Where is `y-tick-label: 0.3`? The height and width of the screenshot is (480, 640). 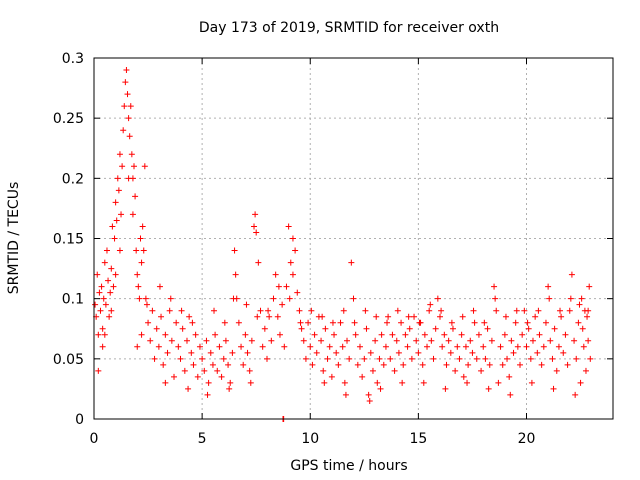
y-tick-label: 0.3 is located at coordinates (73, 59).